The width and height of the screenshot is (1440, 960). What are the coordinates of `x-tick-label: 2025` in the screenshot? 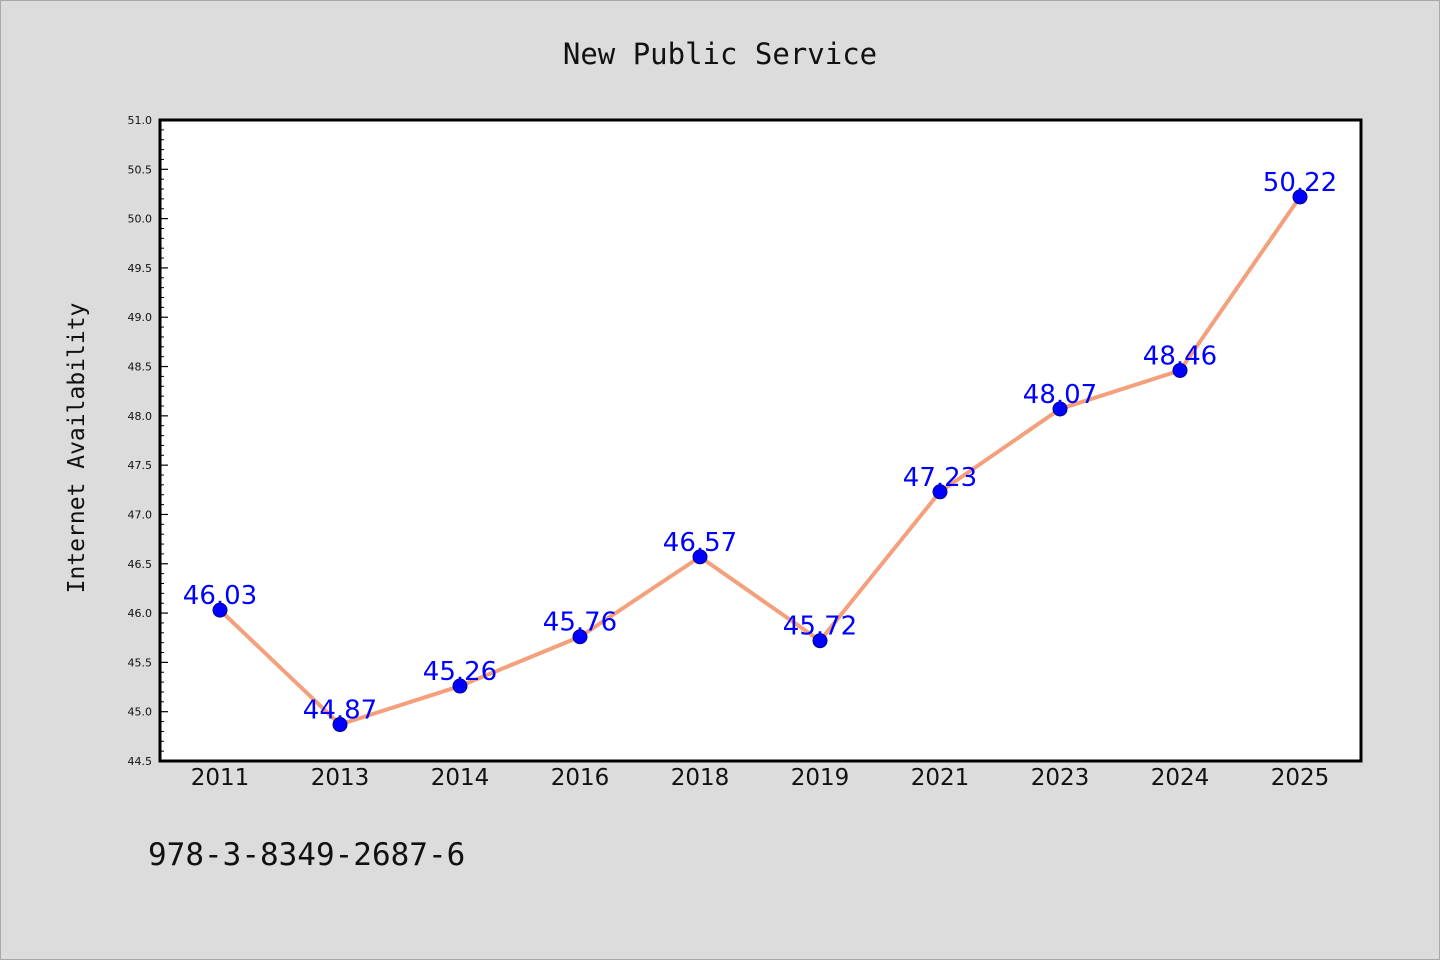 It's located at (1300, 778).